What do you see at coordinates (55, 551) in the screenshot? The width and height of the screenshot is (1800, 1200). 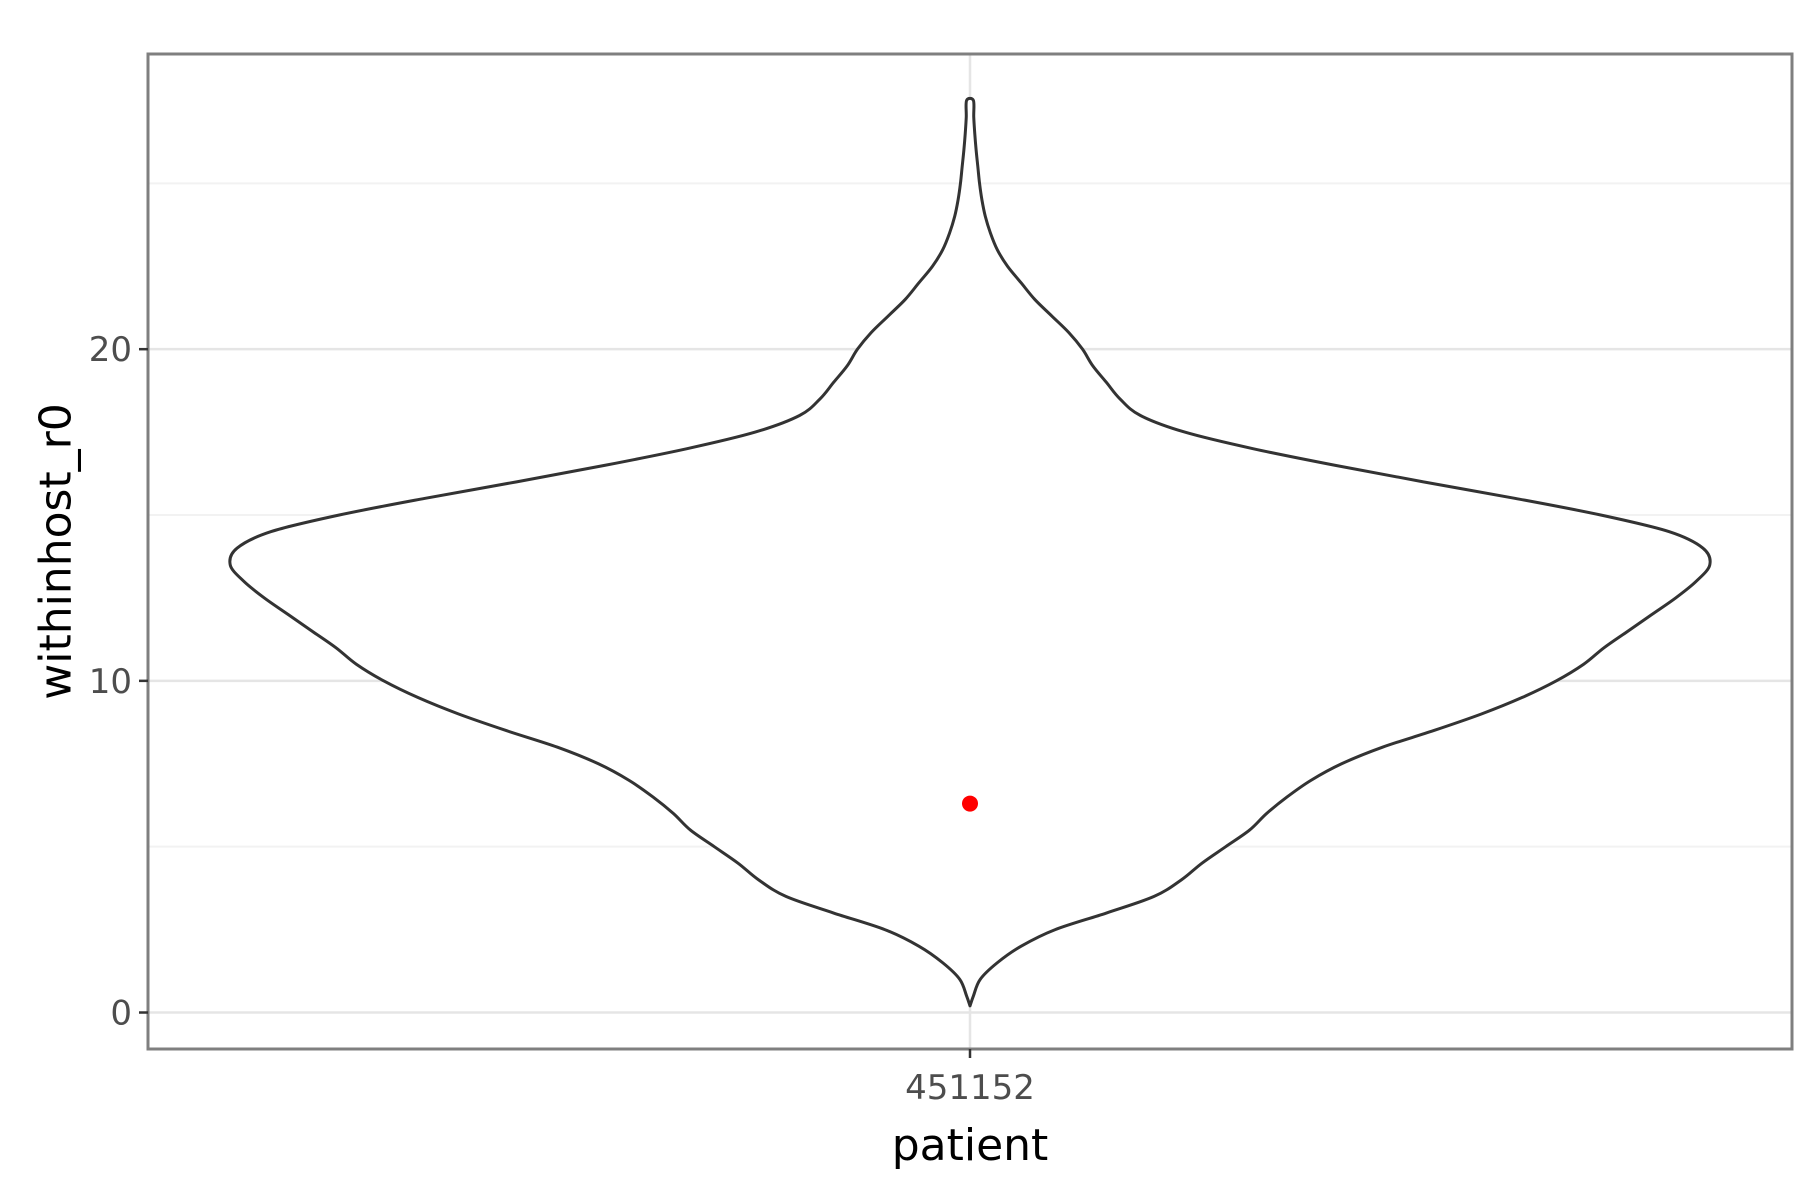 I see `y-axis-title: withinhost_r0` at bounding box center [55, 551].